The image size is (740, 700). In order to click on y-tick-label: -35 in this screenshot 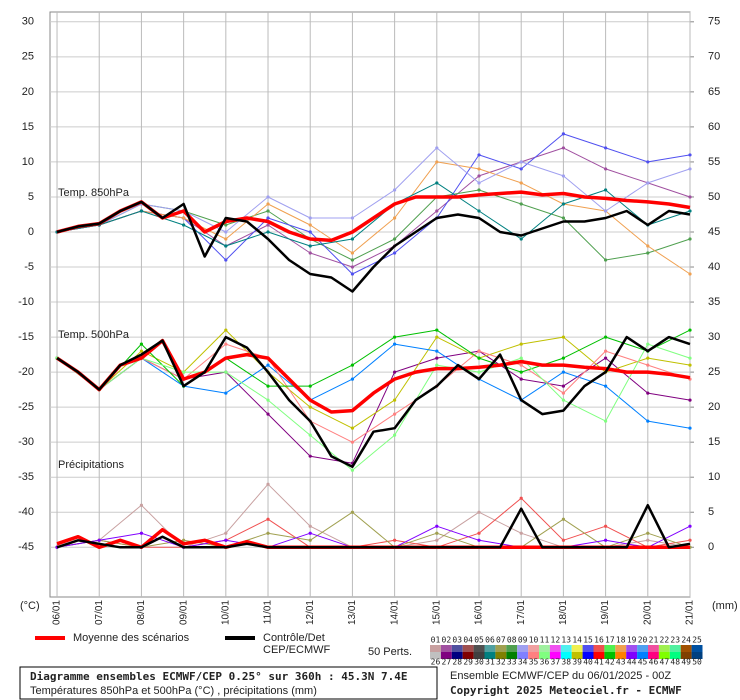, I will do `click(26, 477)`.